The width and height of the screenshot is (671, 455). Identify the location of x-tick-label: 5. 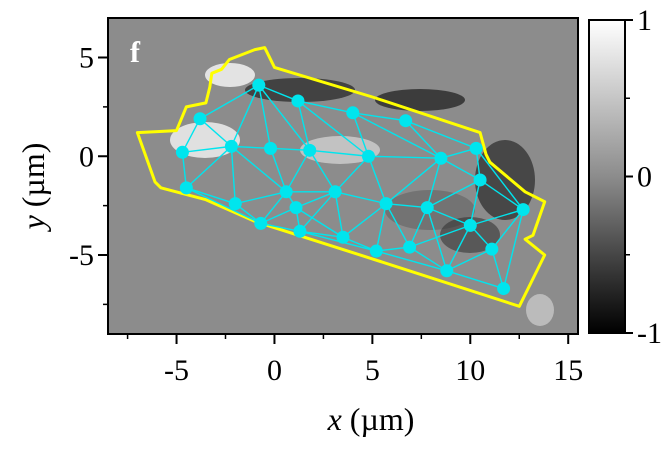
(372, 370).